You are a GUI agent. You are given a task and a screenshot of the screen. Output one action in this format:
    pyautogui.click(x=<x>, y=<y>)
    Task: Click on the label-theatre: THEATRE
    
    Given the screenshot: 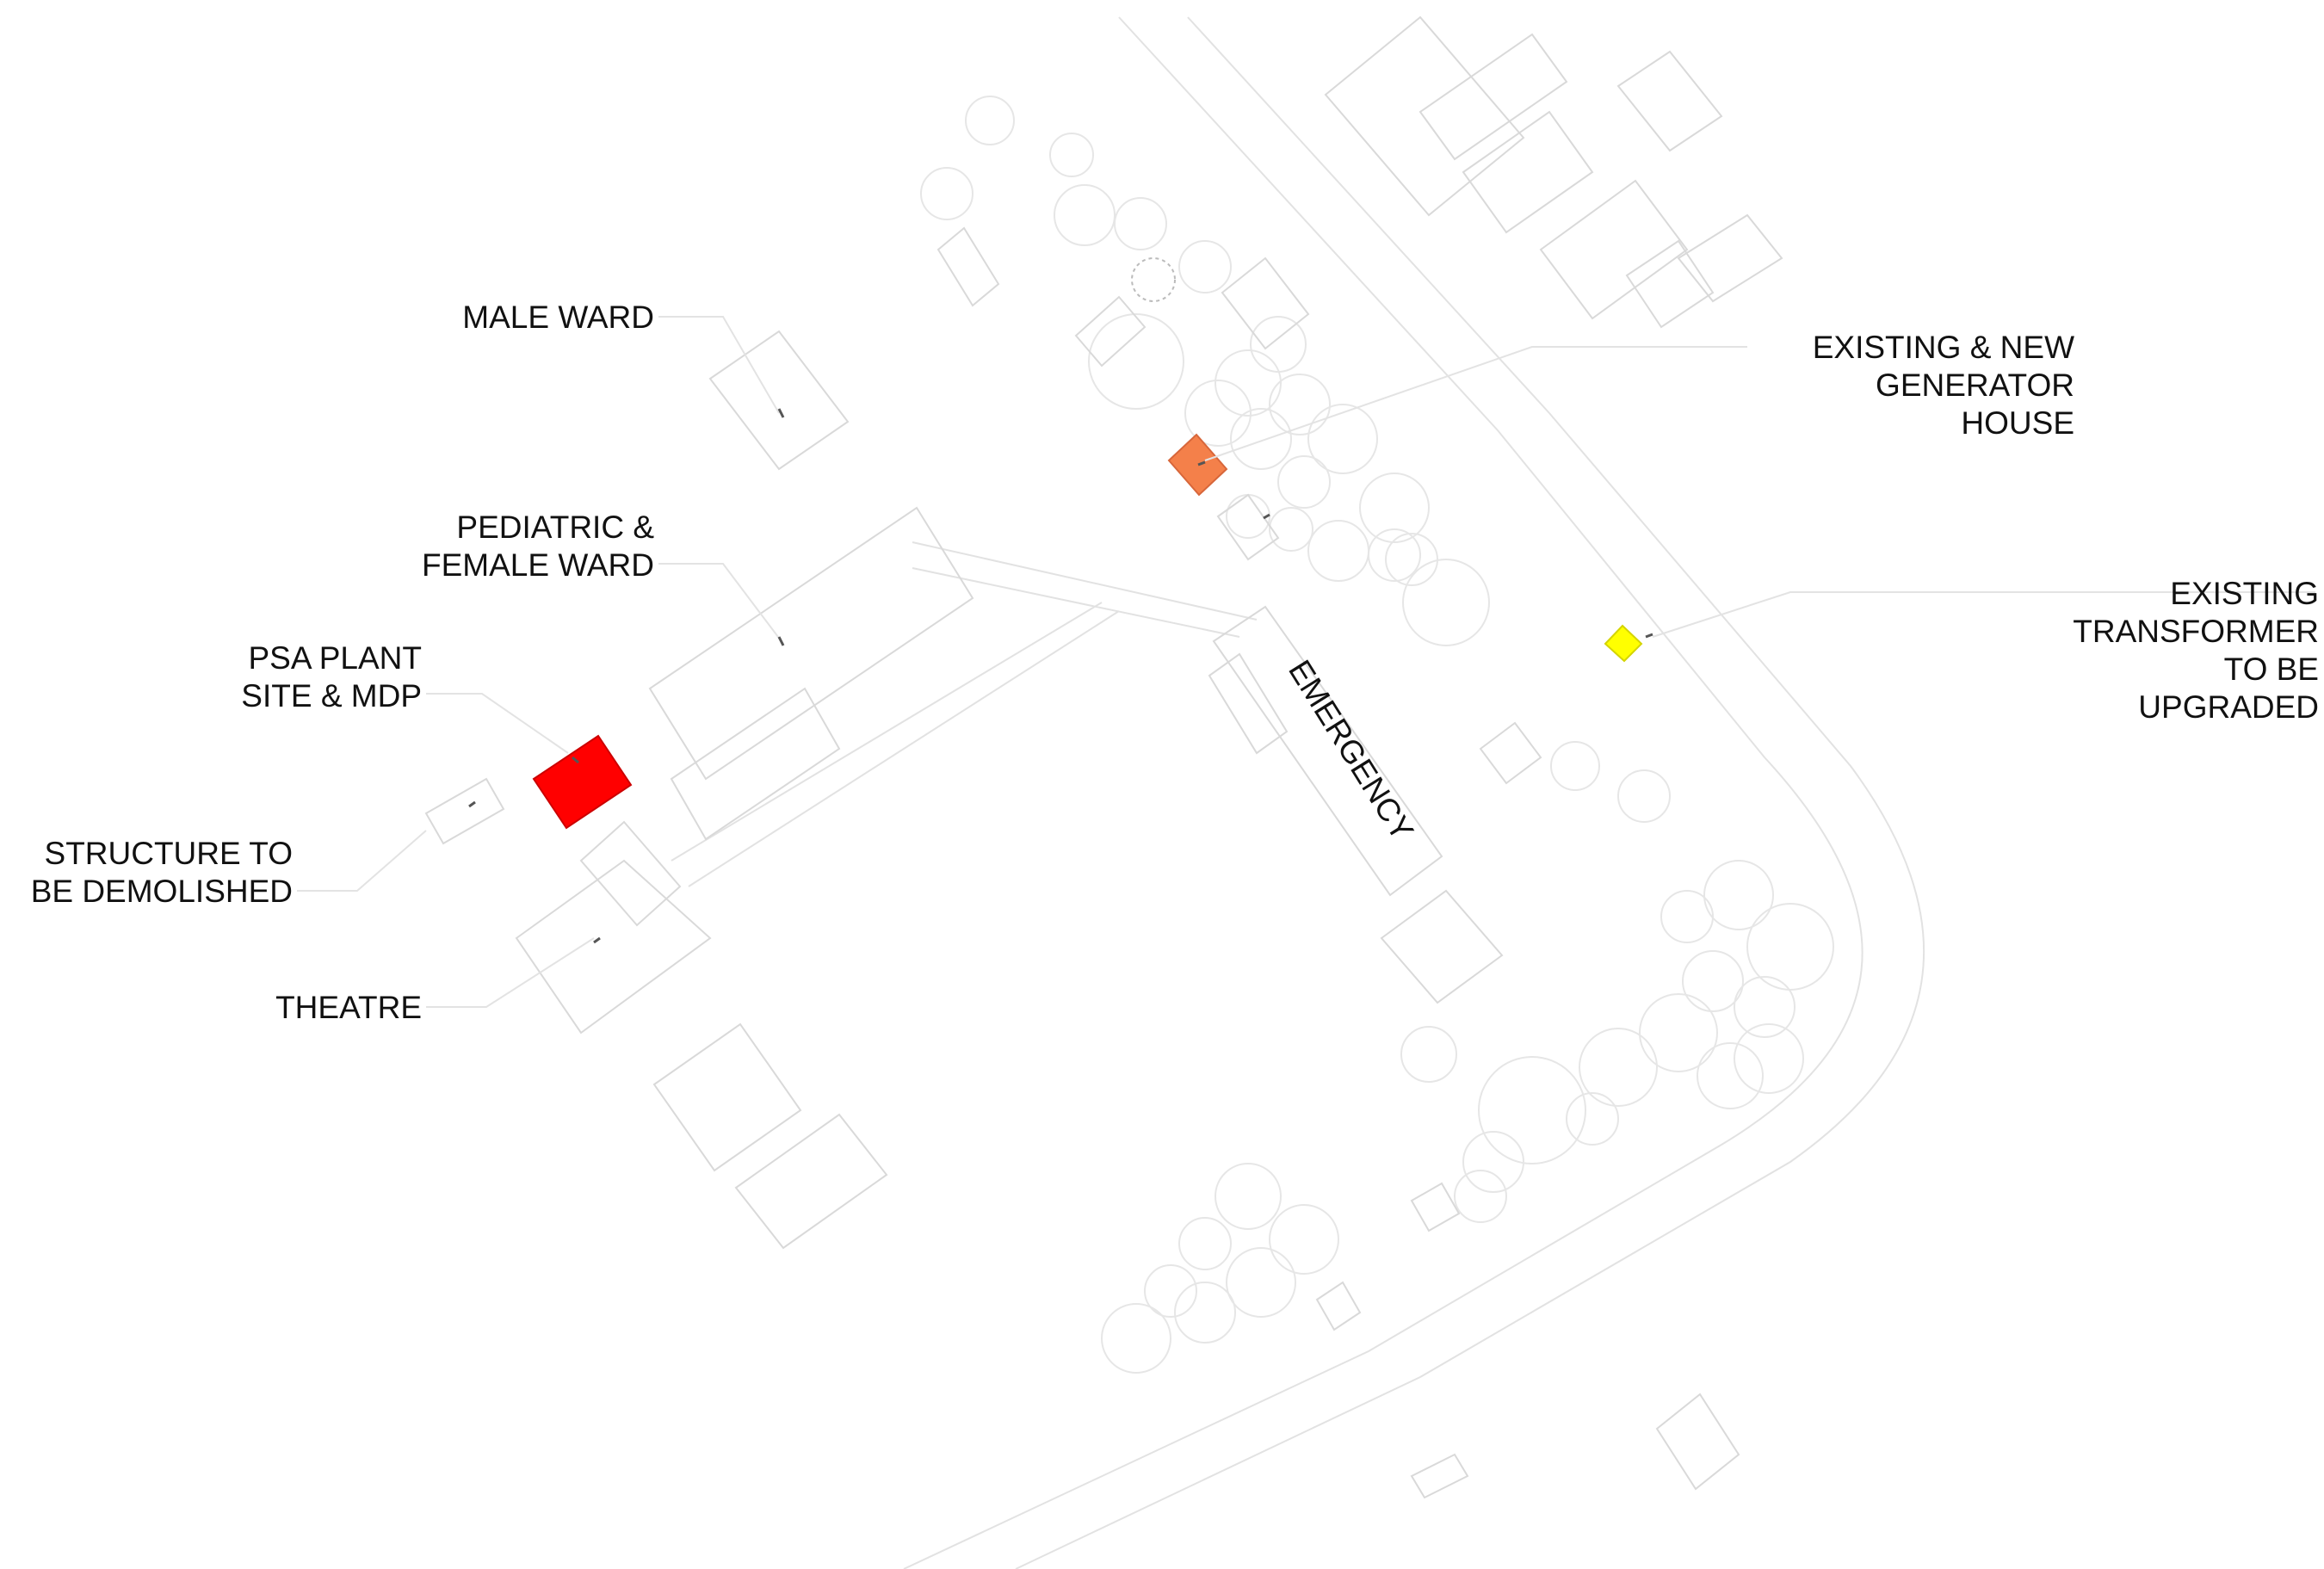 What is the action you would take?
    pyautogui.click(x=348, y=1008)
    